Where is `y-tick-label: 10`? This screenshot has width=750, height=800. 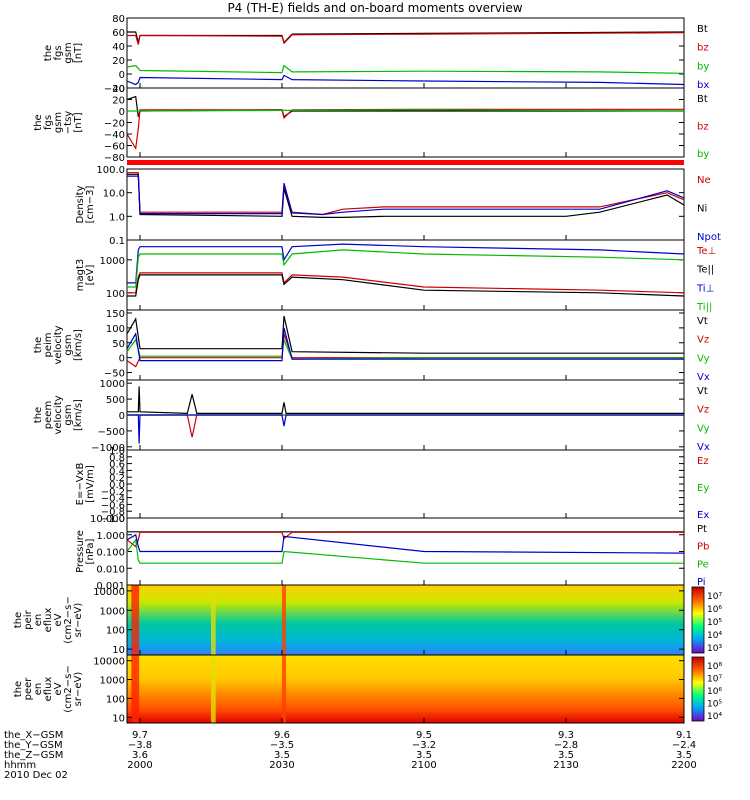 y-tick-label: 10 is located at coordinates (118, 718).